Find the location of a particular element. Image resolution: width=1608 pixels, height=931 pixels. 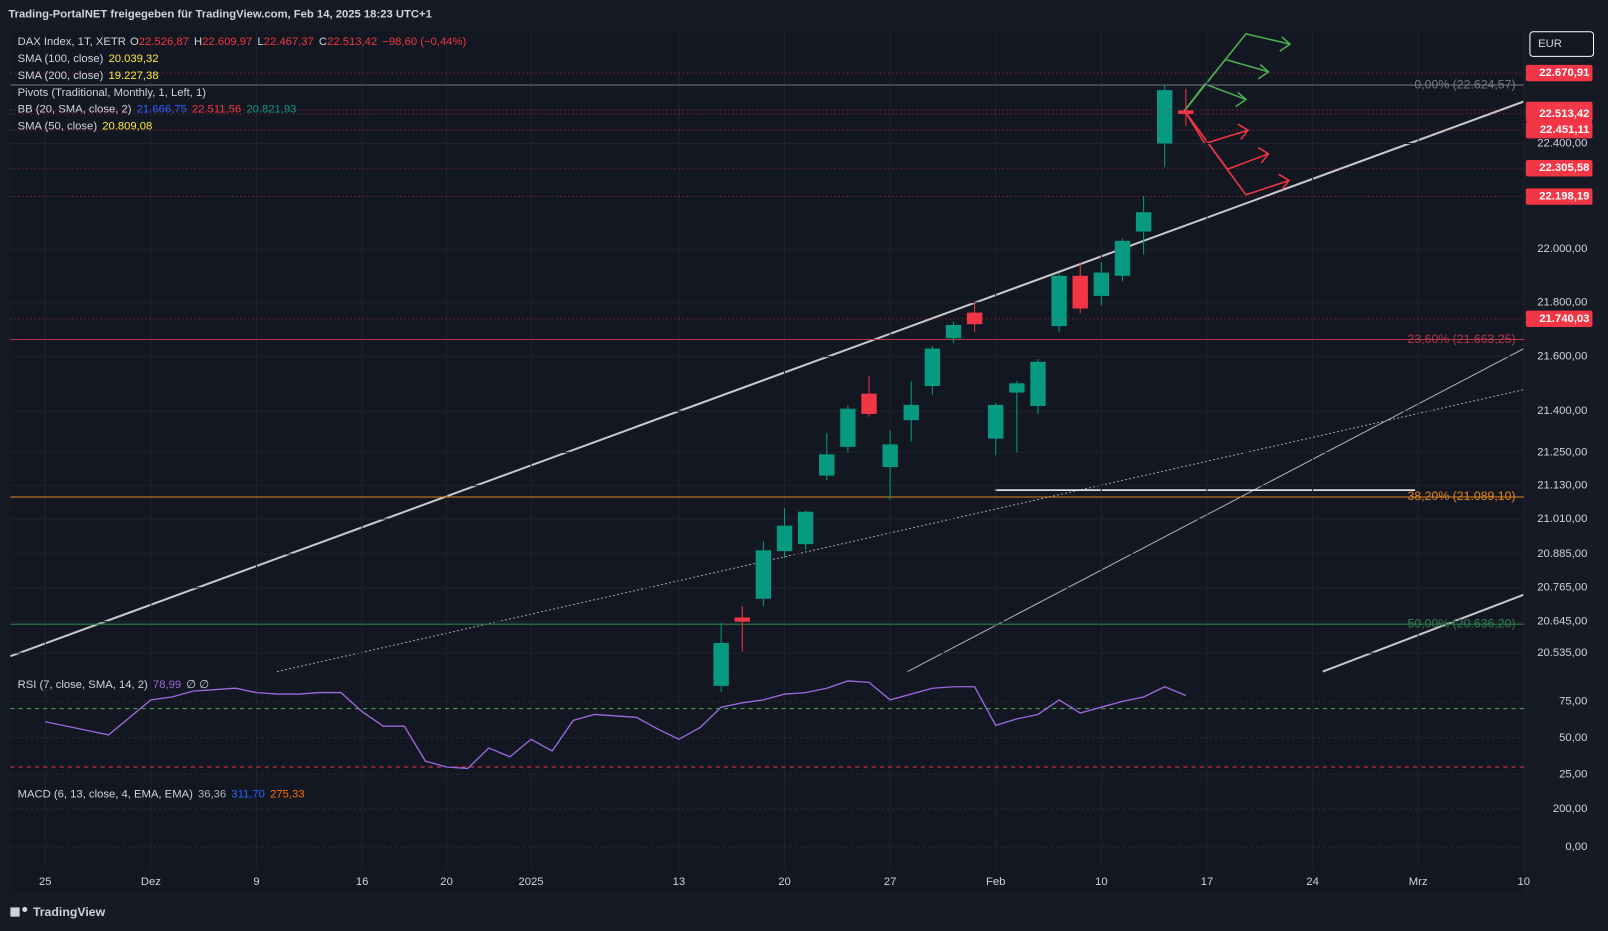

x-tick-label: 17 is located at coordinates (1207, 882).